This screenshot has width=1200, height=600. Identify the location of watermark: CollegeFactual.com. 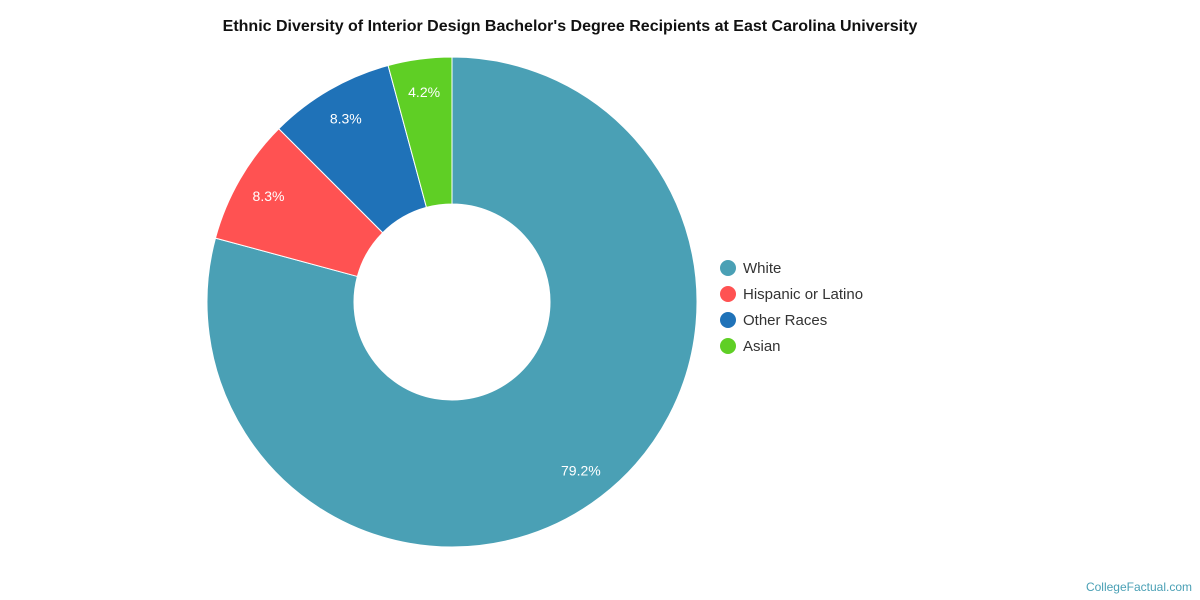
(1138, 587).